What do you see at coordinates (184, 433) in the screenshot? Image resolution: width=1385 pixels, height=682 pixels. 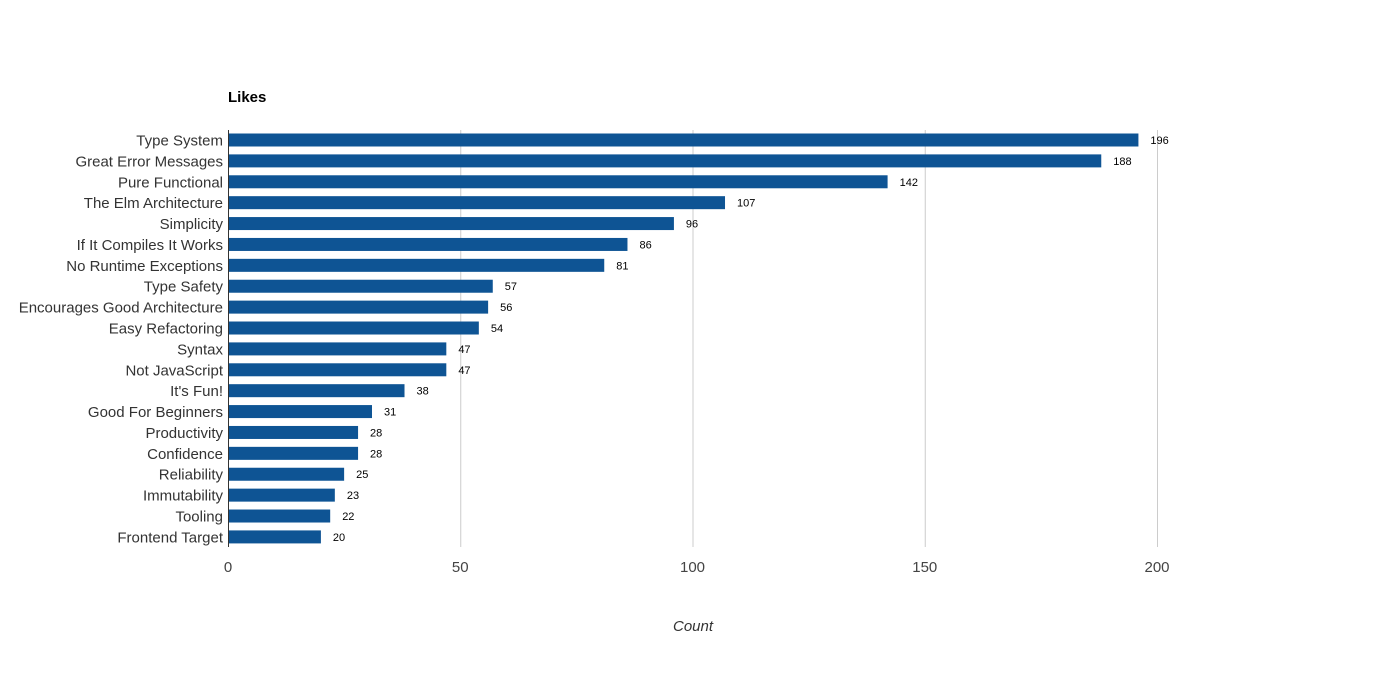 I see `y-category-label: Productivity` at bounding box center [184, 433].